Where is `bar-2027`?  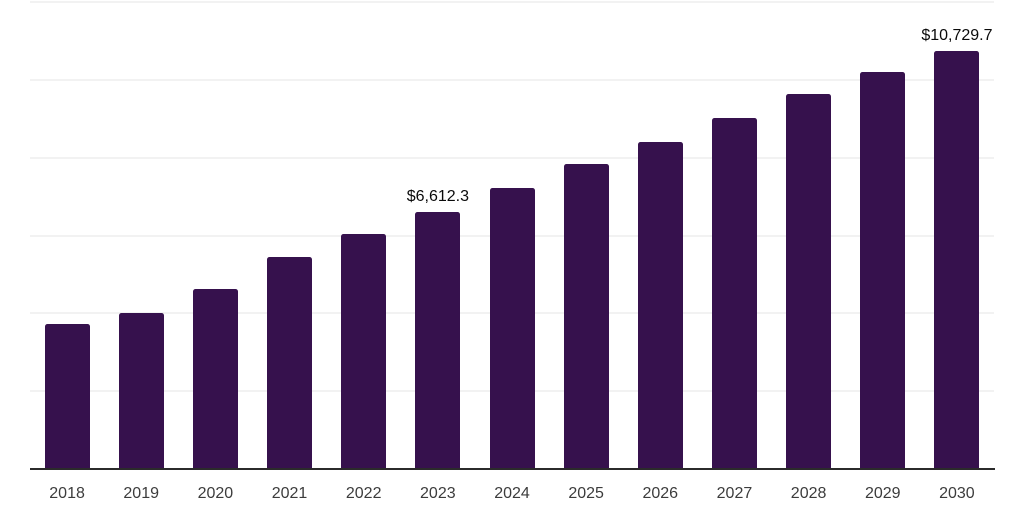
bar-2027 is located at coordinates (734, 293).